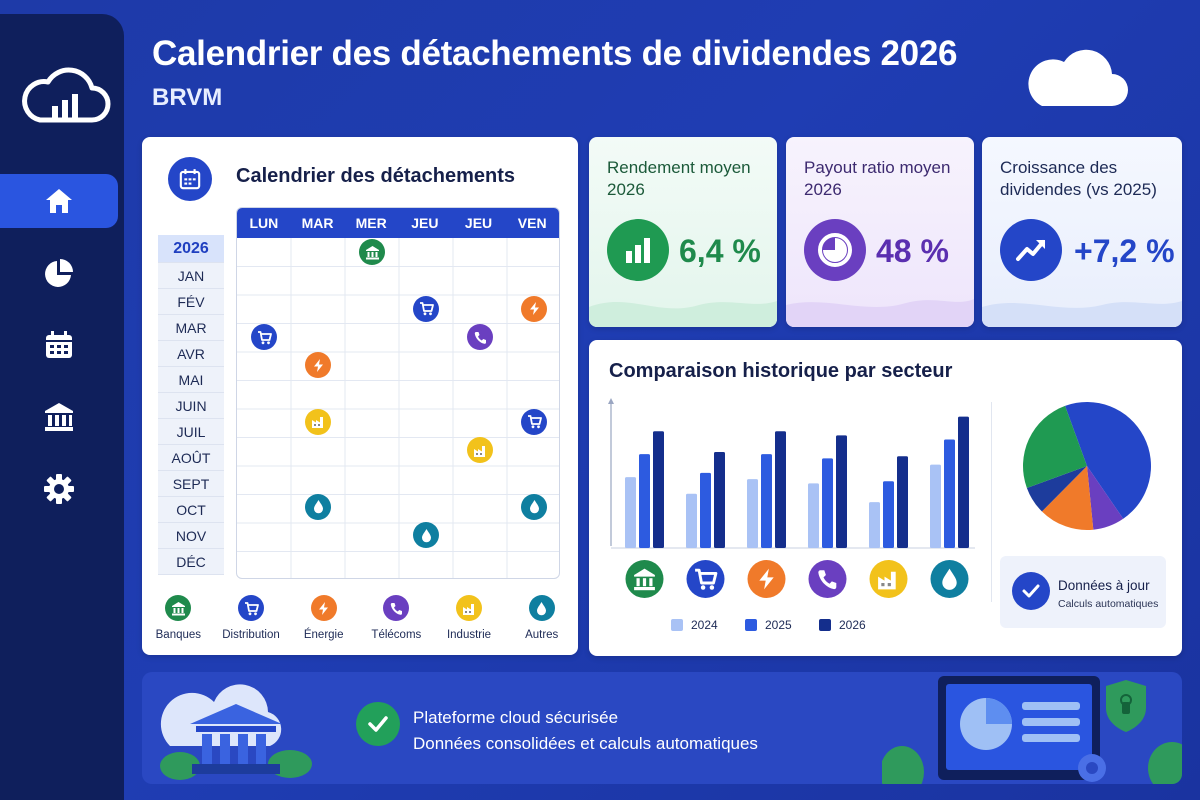 Image resolution: width=1200 pixels, height=800 pixels. I want to click on legend-item: Télécoms, so click(396, 620).